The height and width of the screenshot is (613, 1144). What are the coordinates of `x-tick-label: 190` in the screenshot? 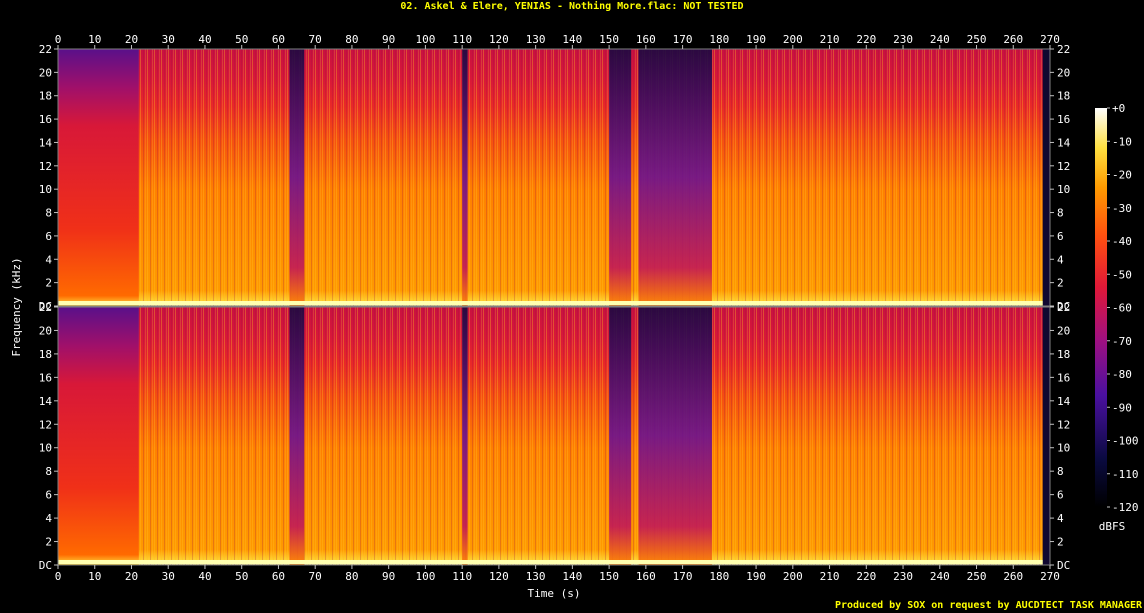 It's located at (756, 576).